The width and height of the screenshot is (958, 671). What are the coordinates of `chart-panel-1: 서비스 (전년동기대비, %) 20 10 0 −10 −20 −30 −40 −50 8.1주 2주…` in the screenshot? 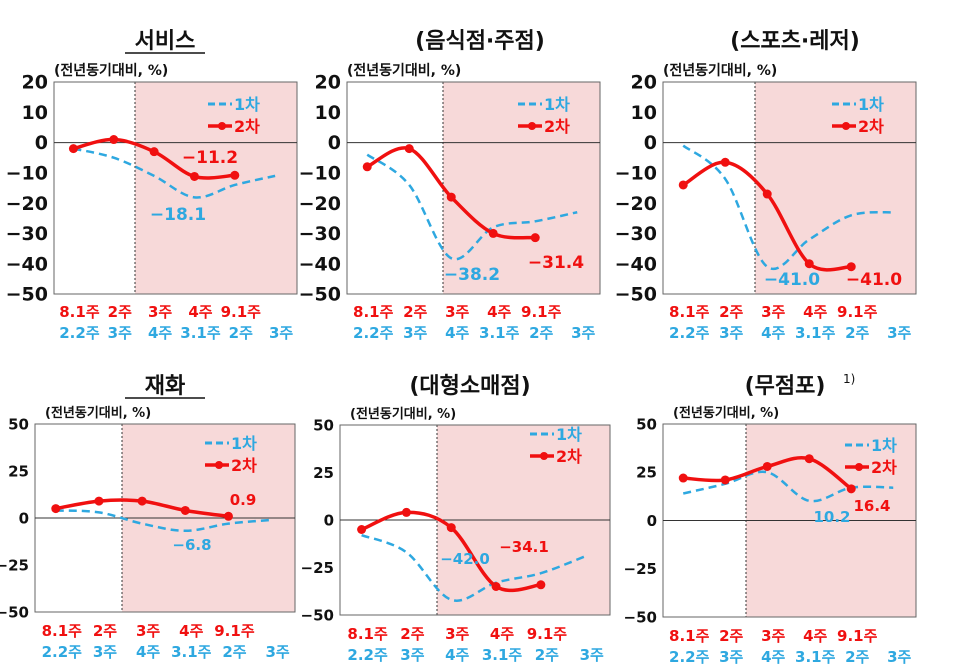 It's located at (152, 185).